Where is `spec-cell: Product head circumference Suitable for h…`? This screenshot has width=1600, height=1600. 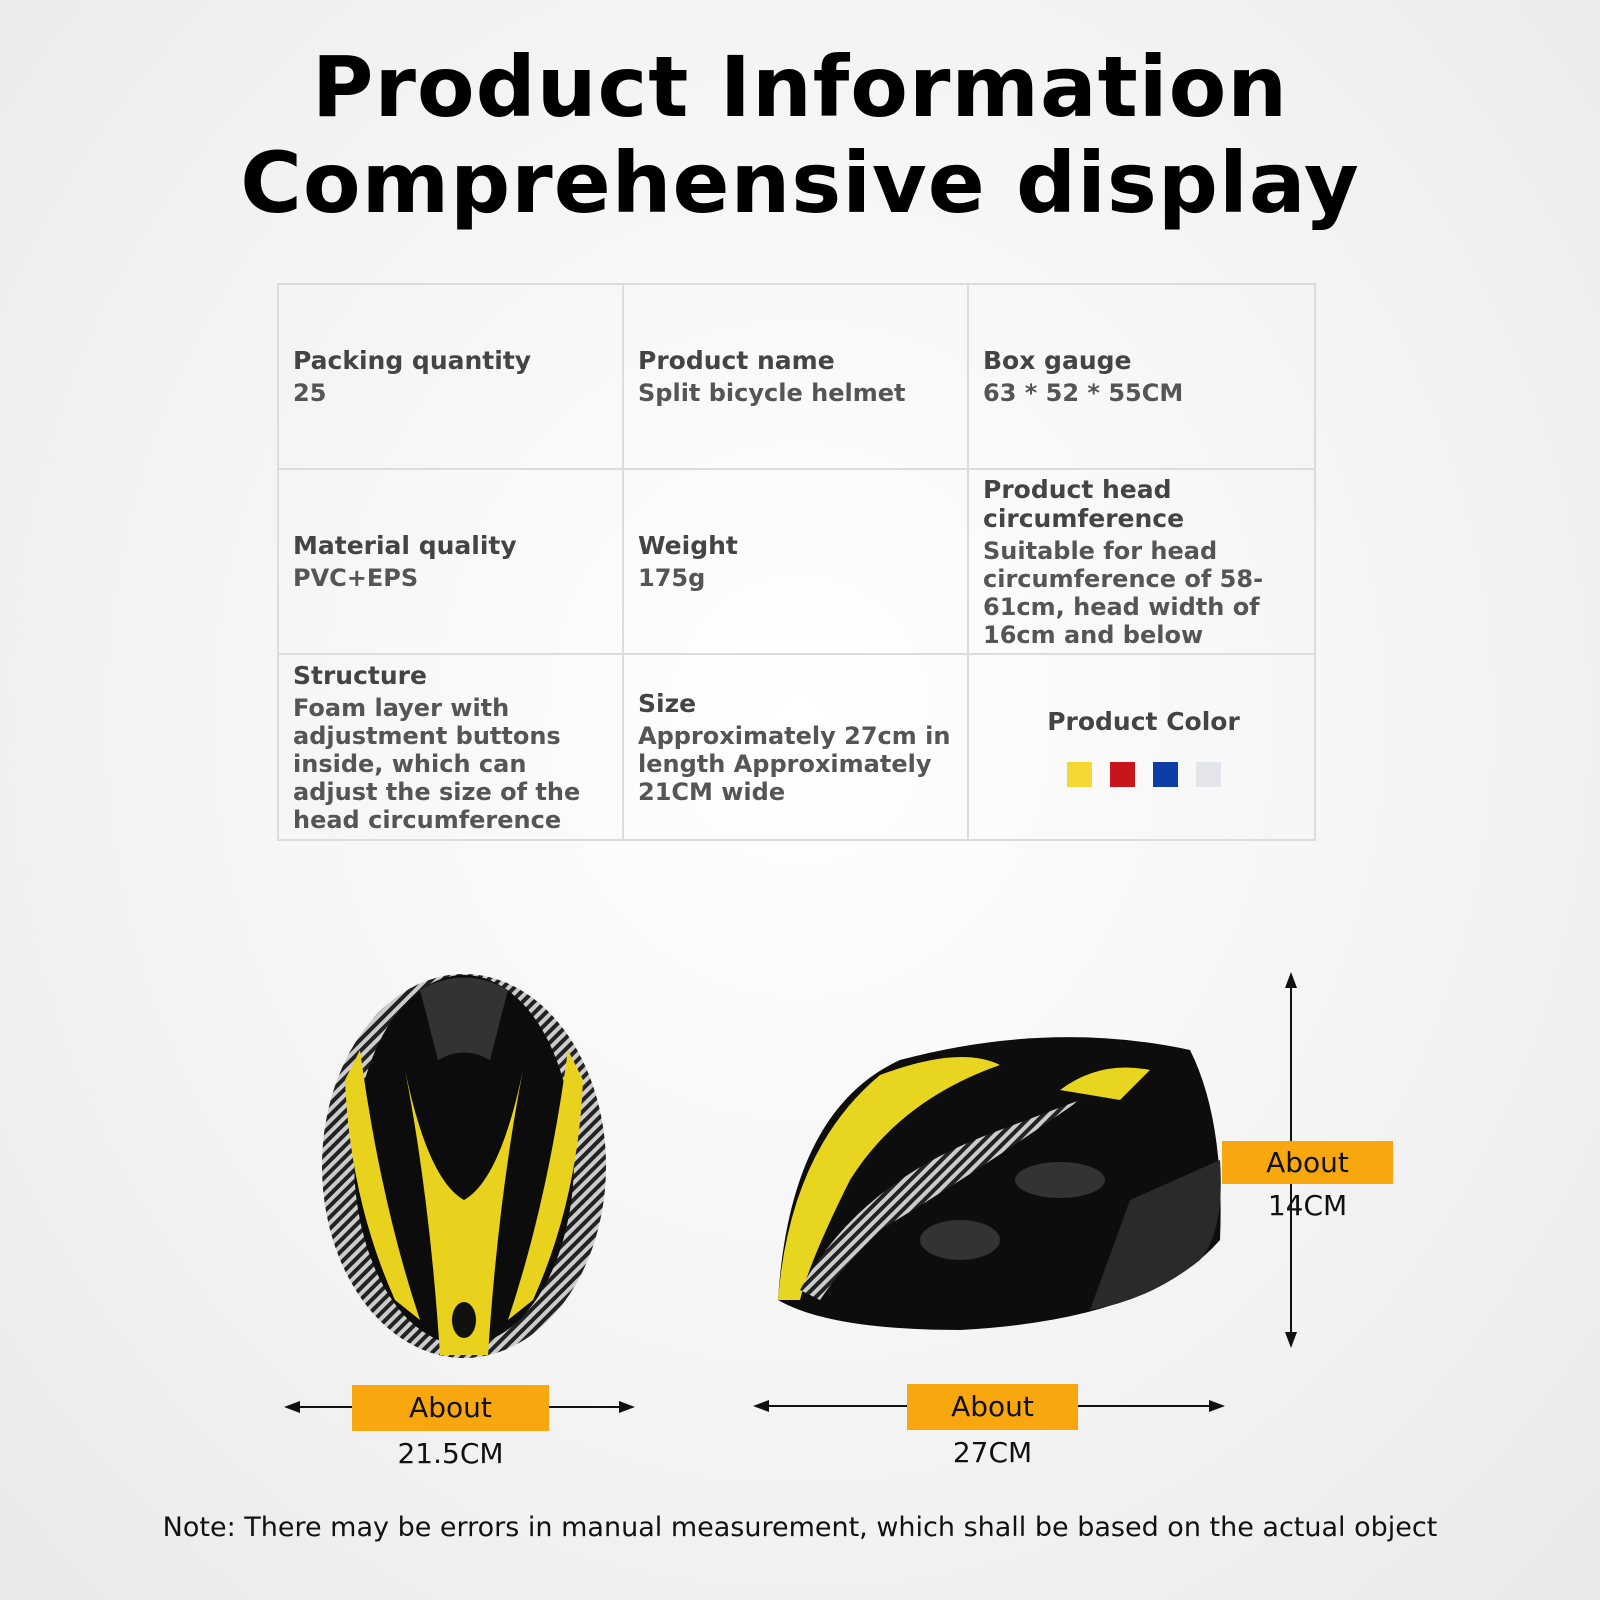
spec-cell: Product head circumference Suitable for h… is located at coordinates (1141, 561).